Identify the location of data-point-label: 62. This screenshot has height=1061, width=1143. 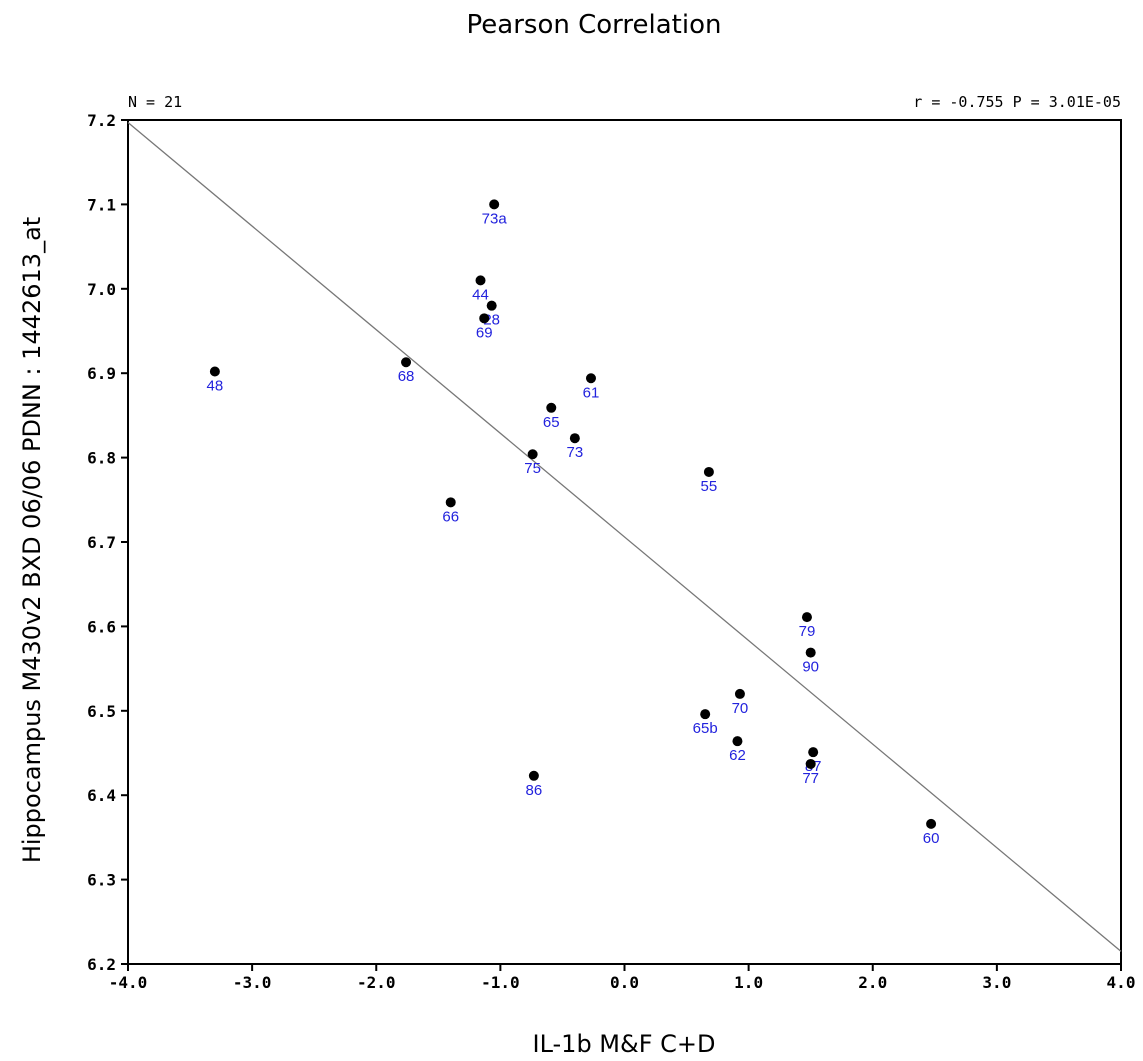
(737, 755).